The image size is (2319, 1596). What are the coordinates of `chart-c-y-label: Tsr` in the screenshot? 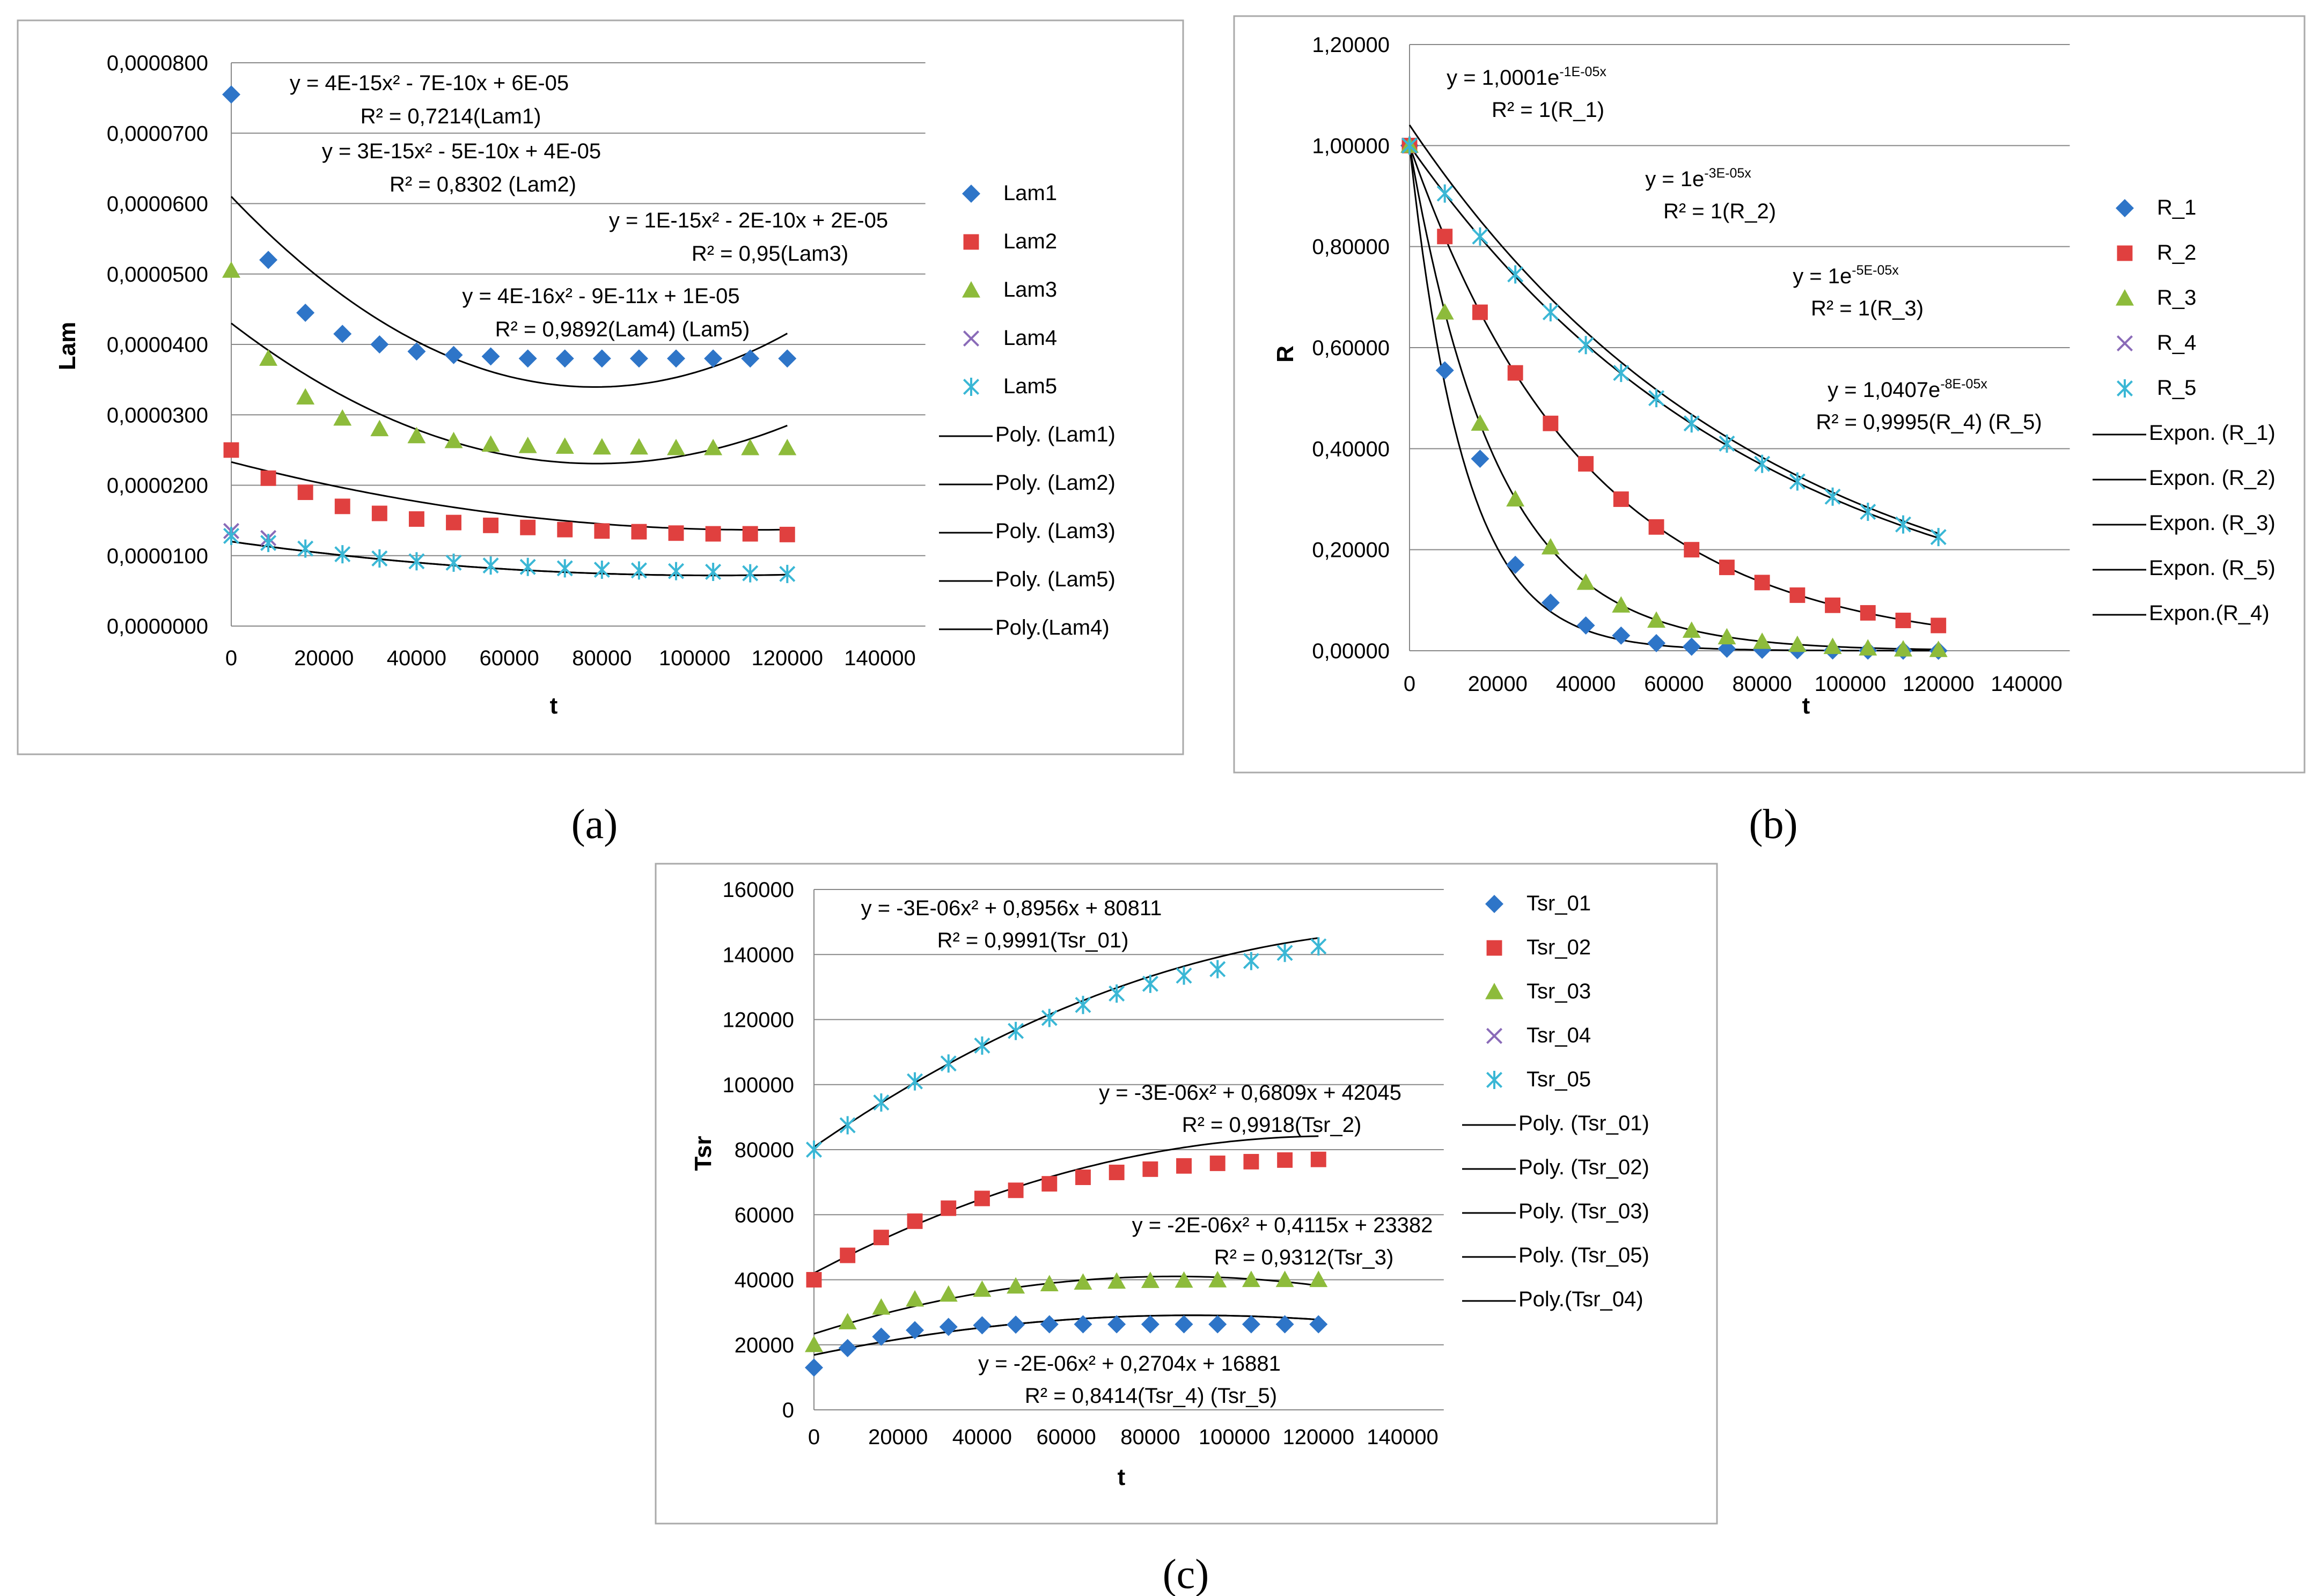 It's located at (703, 1153).